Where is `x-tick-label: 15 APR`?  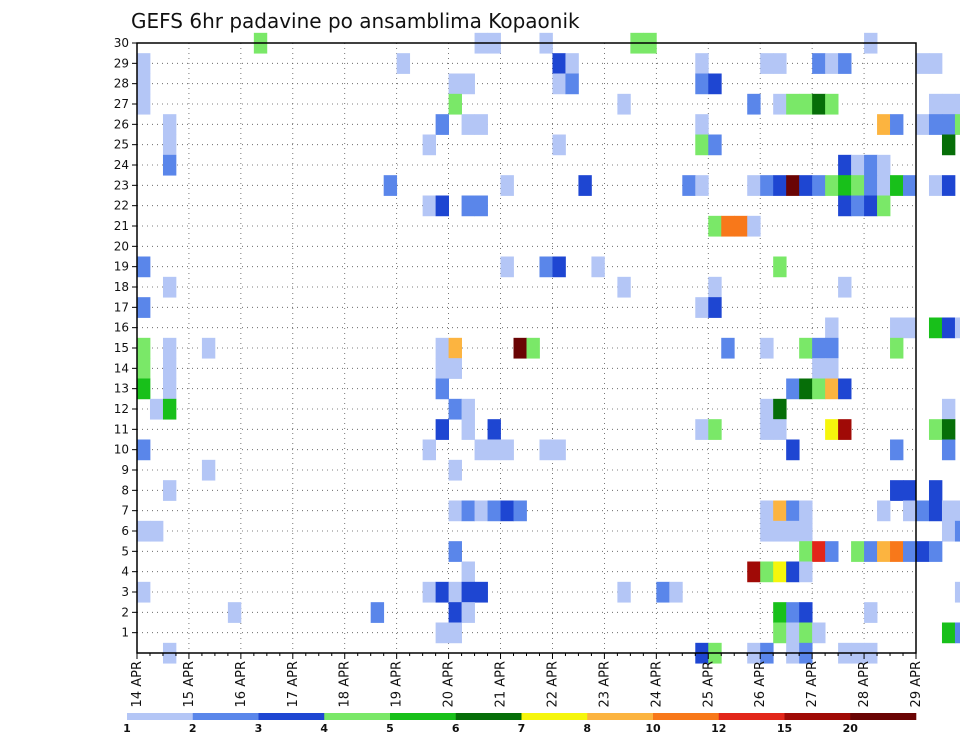 x-tick-label: 15 APR is located at coordinates (189, 684).